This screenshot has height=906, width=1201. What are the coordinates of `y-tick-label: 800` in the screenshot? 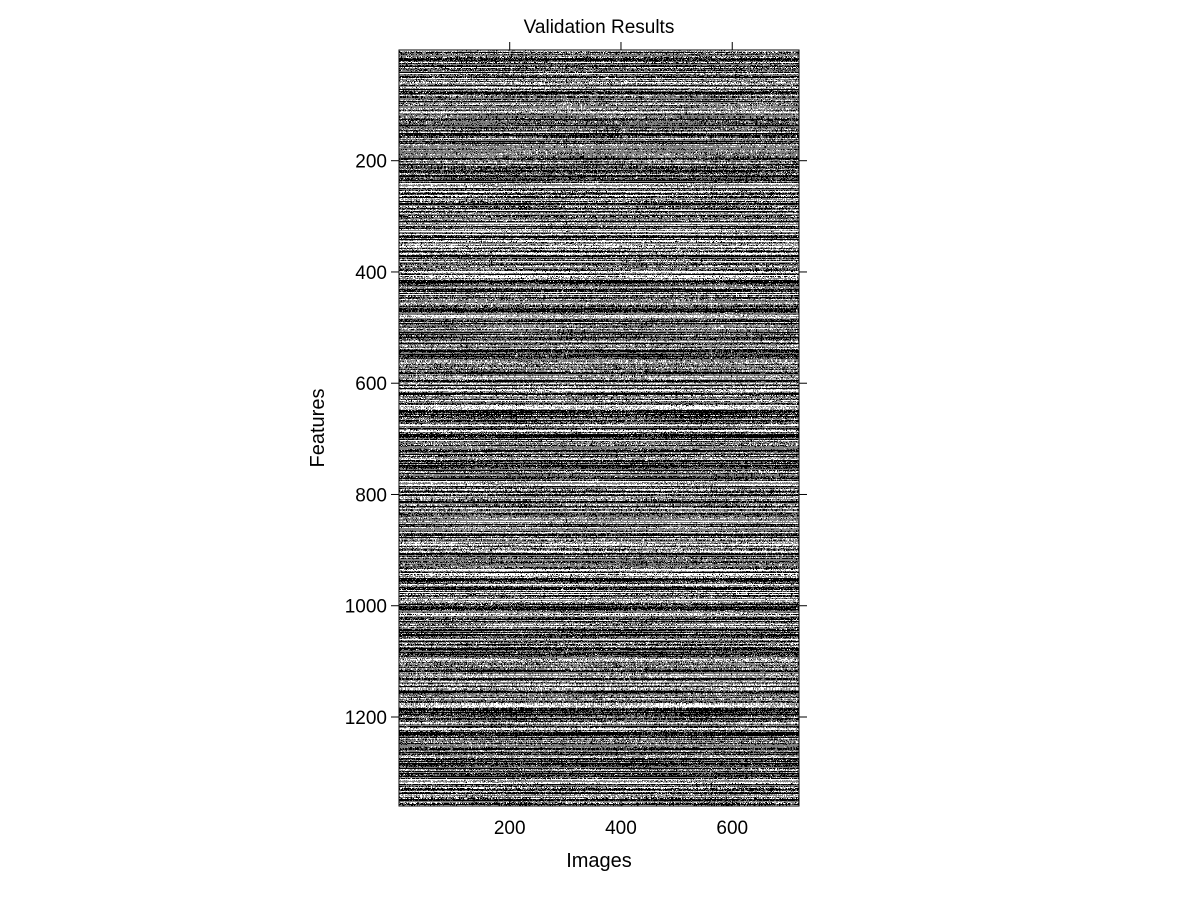 It's located at (371, 495).